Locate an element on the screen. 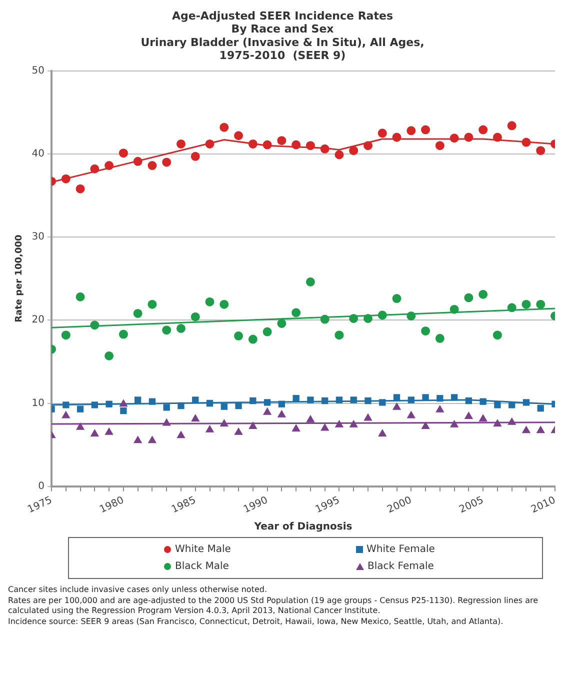 The height and width of the screenshot is (687, 585). legend-label: Black Female is located at coordinates (401, 566).